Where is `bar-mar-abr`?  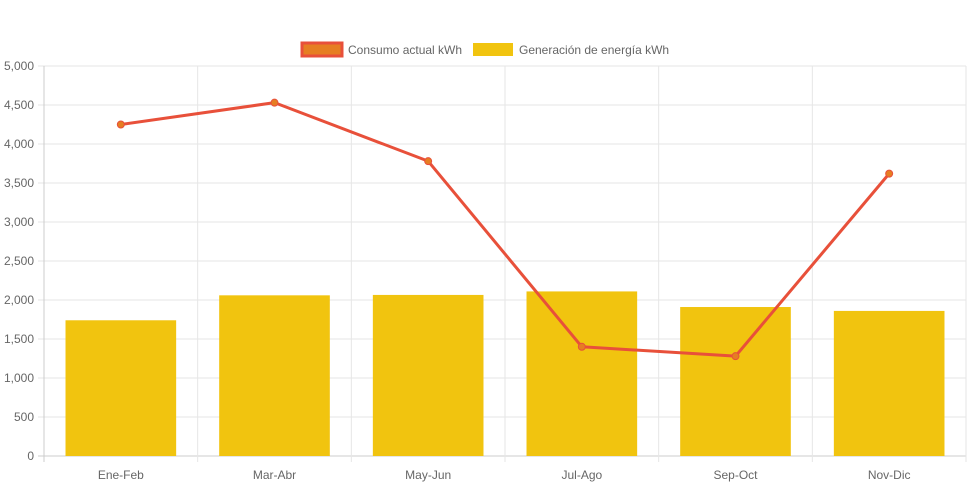 bar-mar-abr is located at coordinates (274, 375).